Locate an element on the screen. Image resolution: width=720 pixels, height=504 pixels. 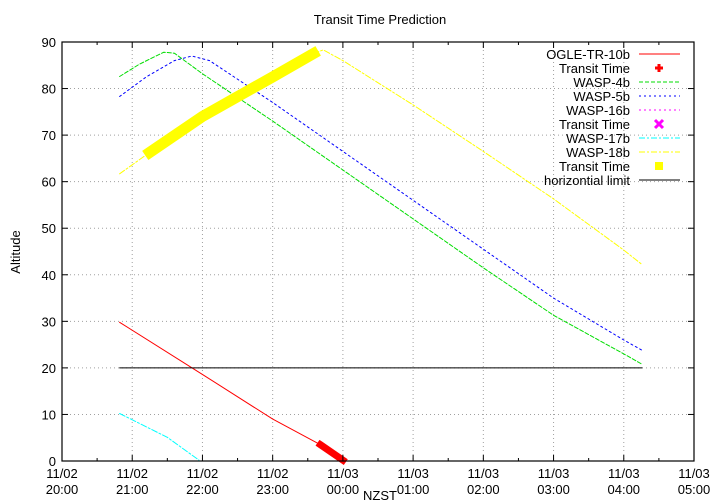
y-tick-label: 70 is located at coordinates (49, 135).